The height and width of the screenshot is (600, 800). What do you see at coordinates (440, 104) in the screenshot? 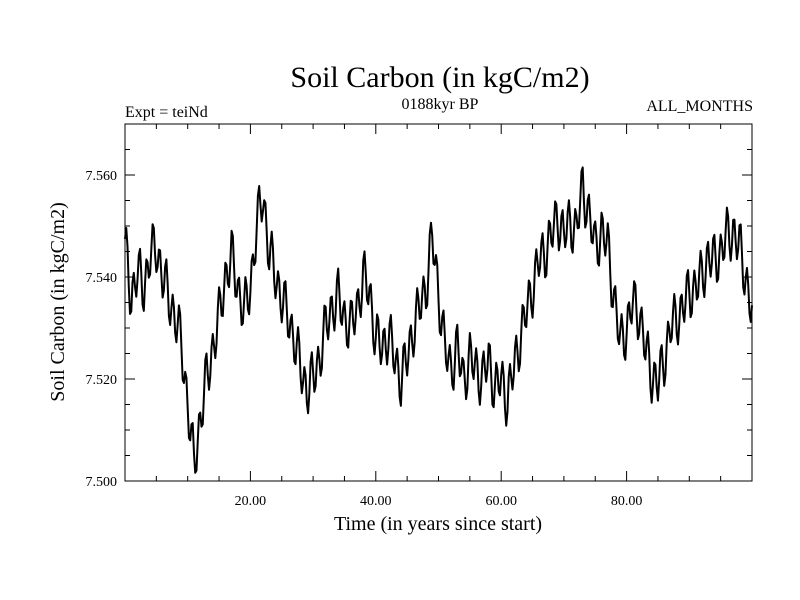
I see `chart-subtitle: 0188kyr BP` at bounding box center [440, 104].